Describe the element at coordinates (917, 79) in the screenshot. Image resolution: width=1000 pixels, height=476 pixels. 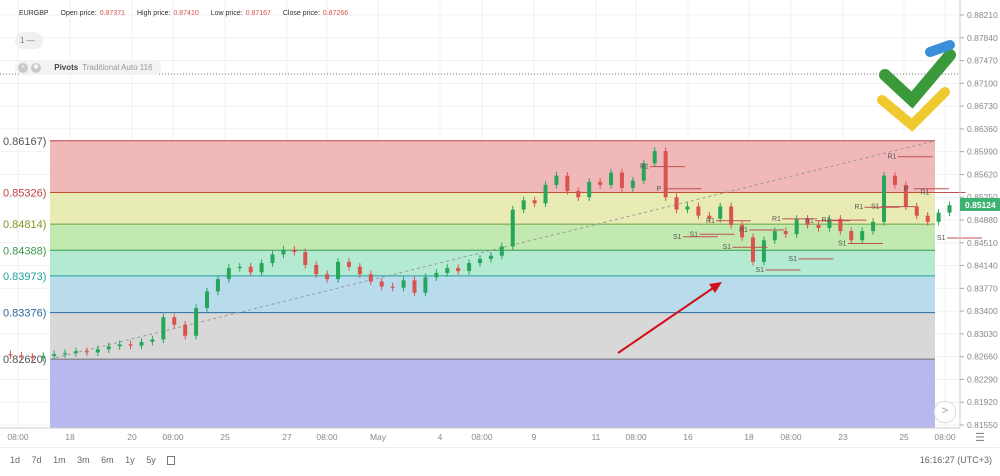
I see `logo-green-mark` at that location.